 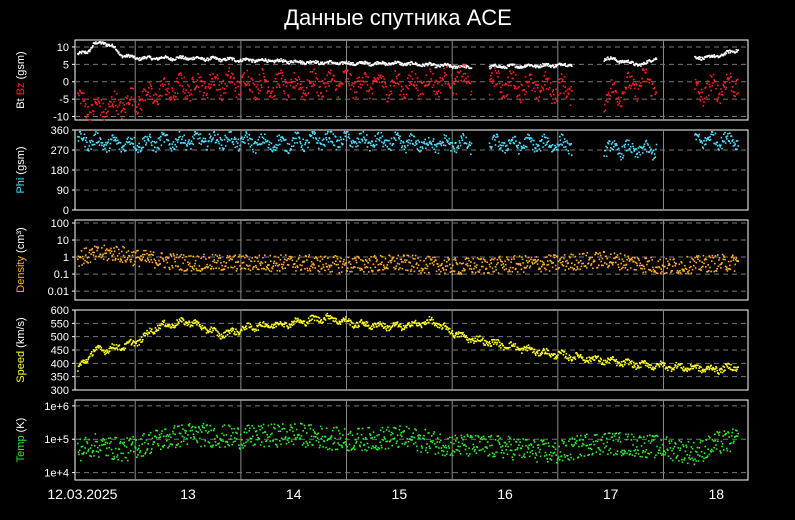 I want to click on y-tick-label: 180, so click(x=60, y=171).